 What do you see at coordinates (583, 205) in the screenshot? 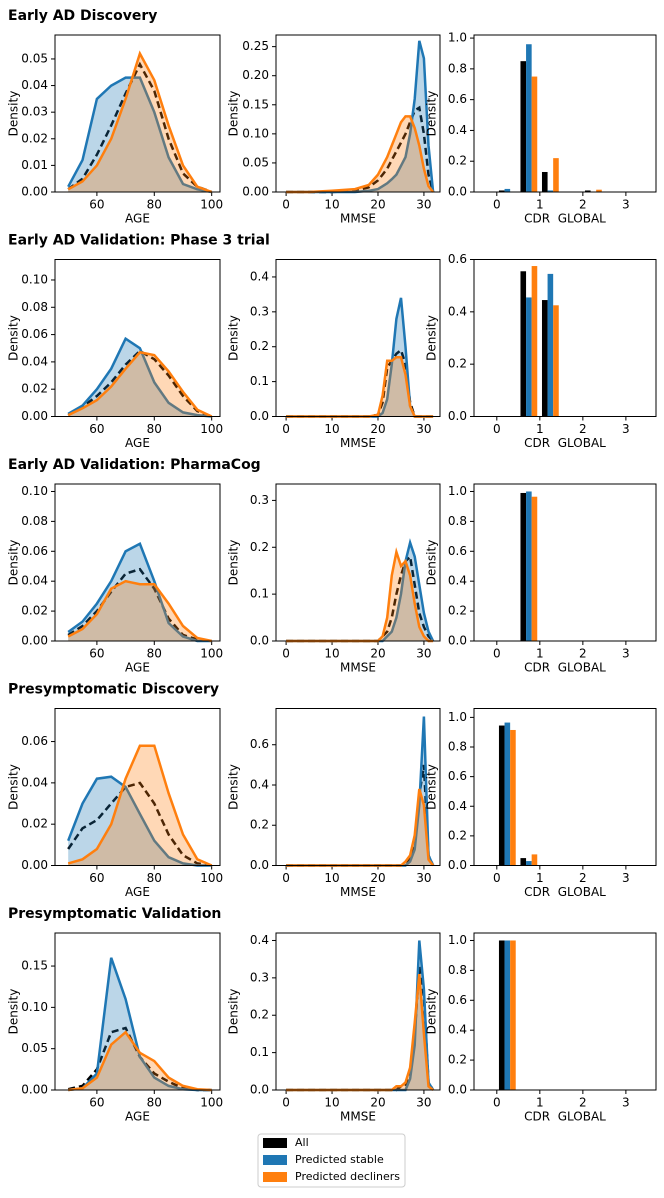
I see `x-tick-label: 2` at bounding box center [583, 205].